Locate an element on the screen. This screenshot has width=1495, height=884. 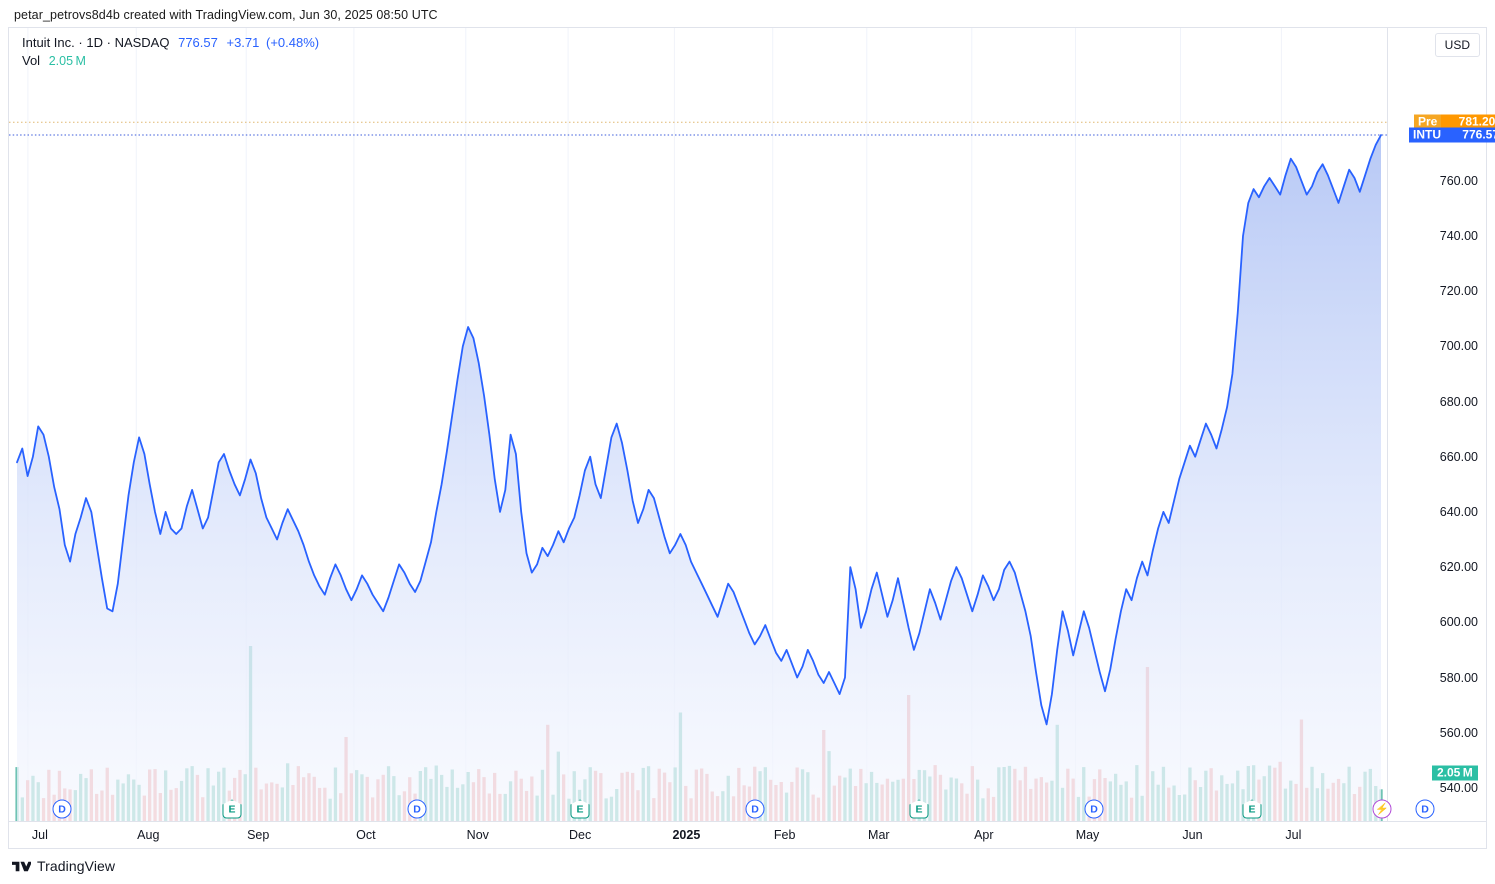
price-axis-label: 680.00 is located at coordinates (1458, 401).